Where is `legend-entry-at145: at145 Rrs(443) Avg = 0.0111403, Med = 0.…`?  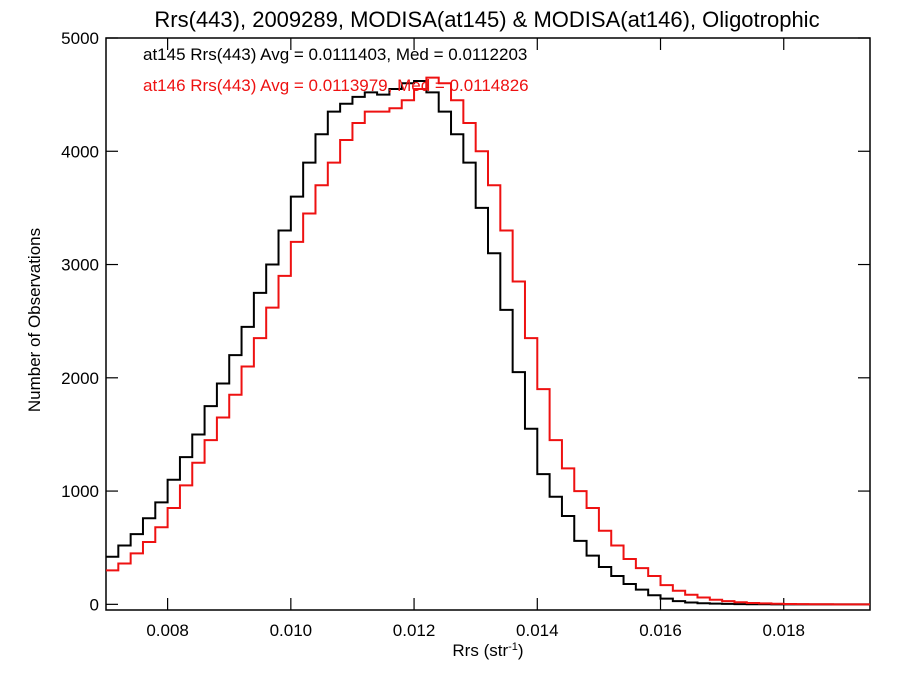
legend-entry-at145: at145 Rrs(443) Avg = 0.0111403, Med = 0.… is located at coordinates (335, 54).